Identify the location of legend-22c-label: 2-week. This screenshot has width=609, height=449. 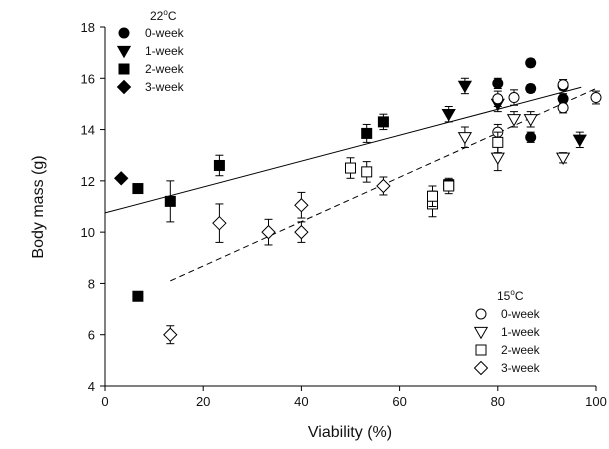
(165, 69).